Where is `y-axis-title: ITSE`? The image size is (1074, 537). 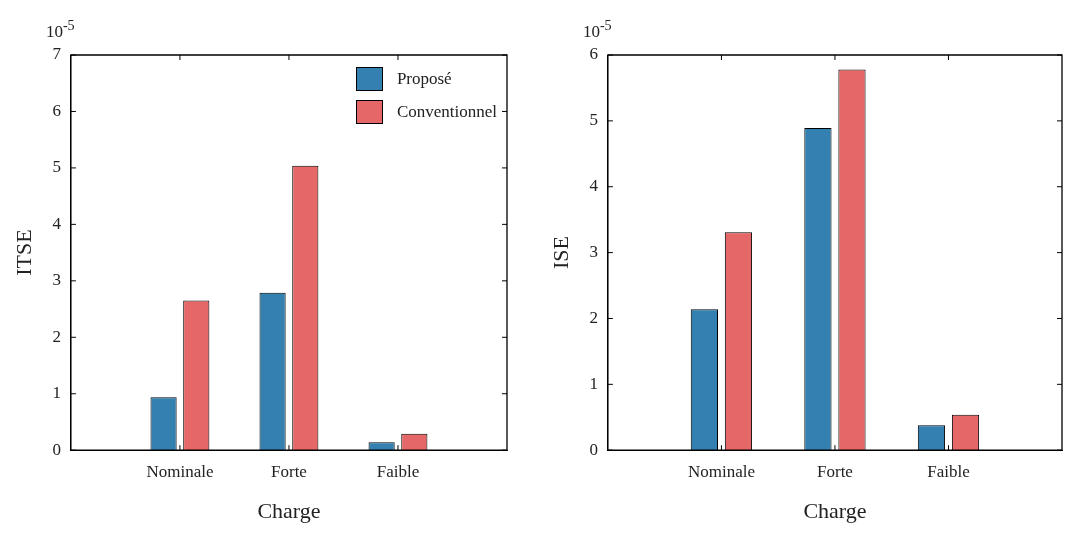
y-axis-title: ITSE is located at coordinates (23, 252).